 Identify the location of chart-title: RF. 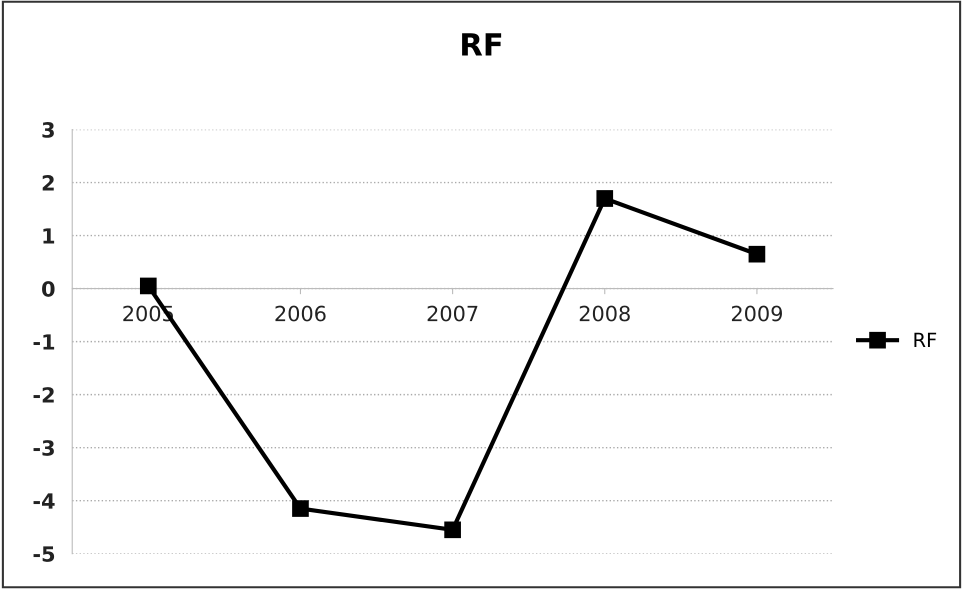
(482, 44).